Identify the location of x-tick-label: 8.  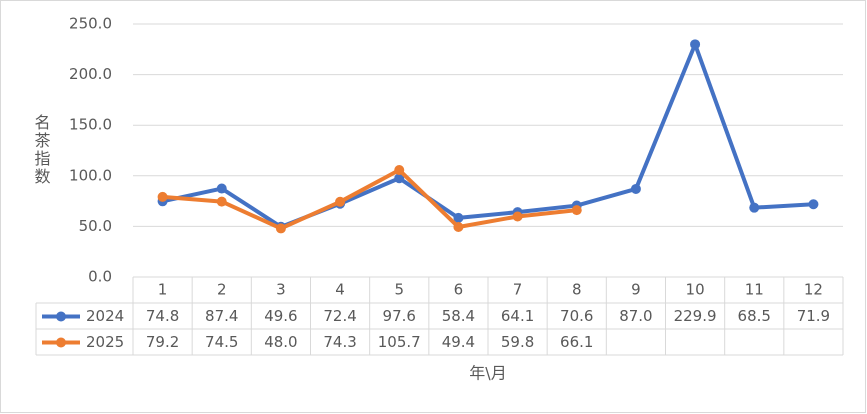
(577, 290).